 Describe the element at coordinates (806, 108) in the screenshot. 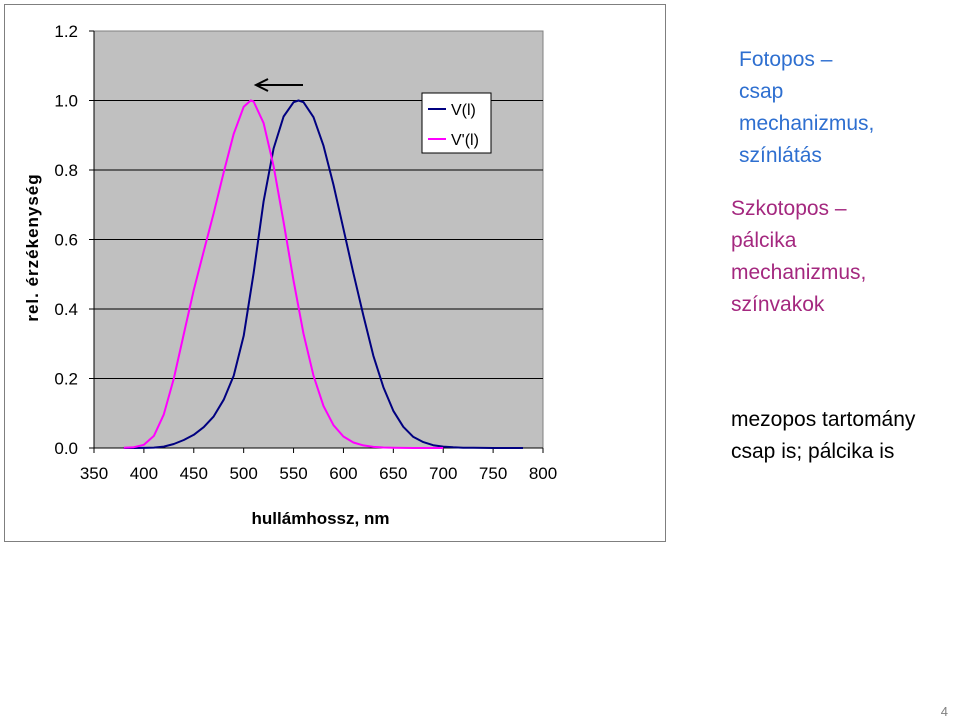

I see `photopic-description: Fotopos – csap mechanizmus, színlátás` at that location.